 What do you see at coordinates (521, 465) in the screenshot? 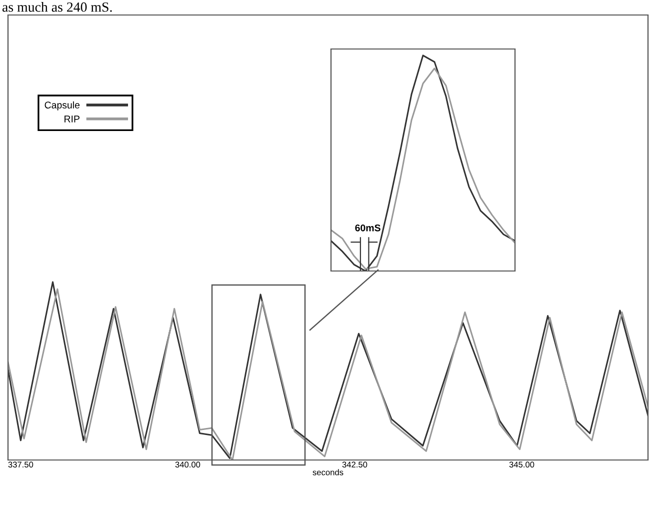
I see `x-tick-label: 345.00` at bounding box center [521, 465].